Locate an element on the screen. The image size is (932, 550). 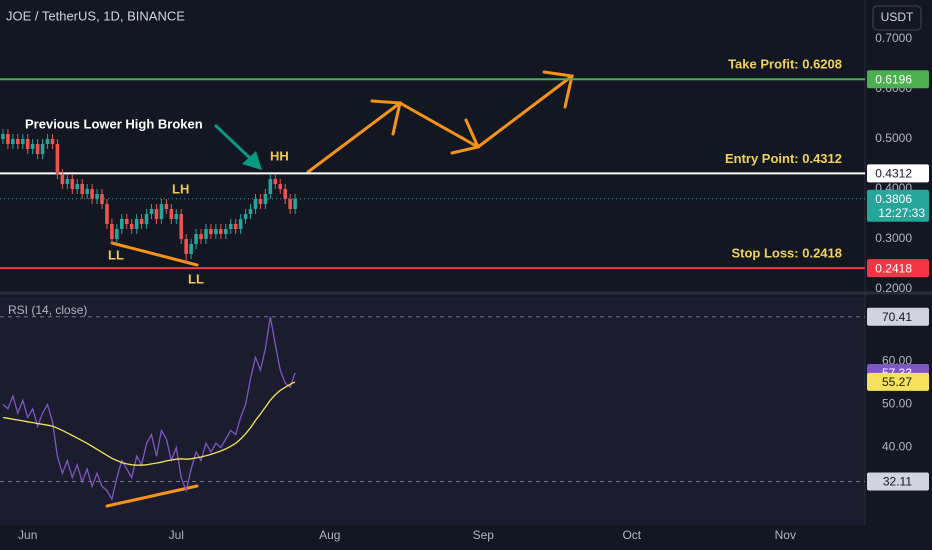
annotation: LH is located at coordinates (180, 188).